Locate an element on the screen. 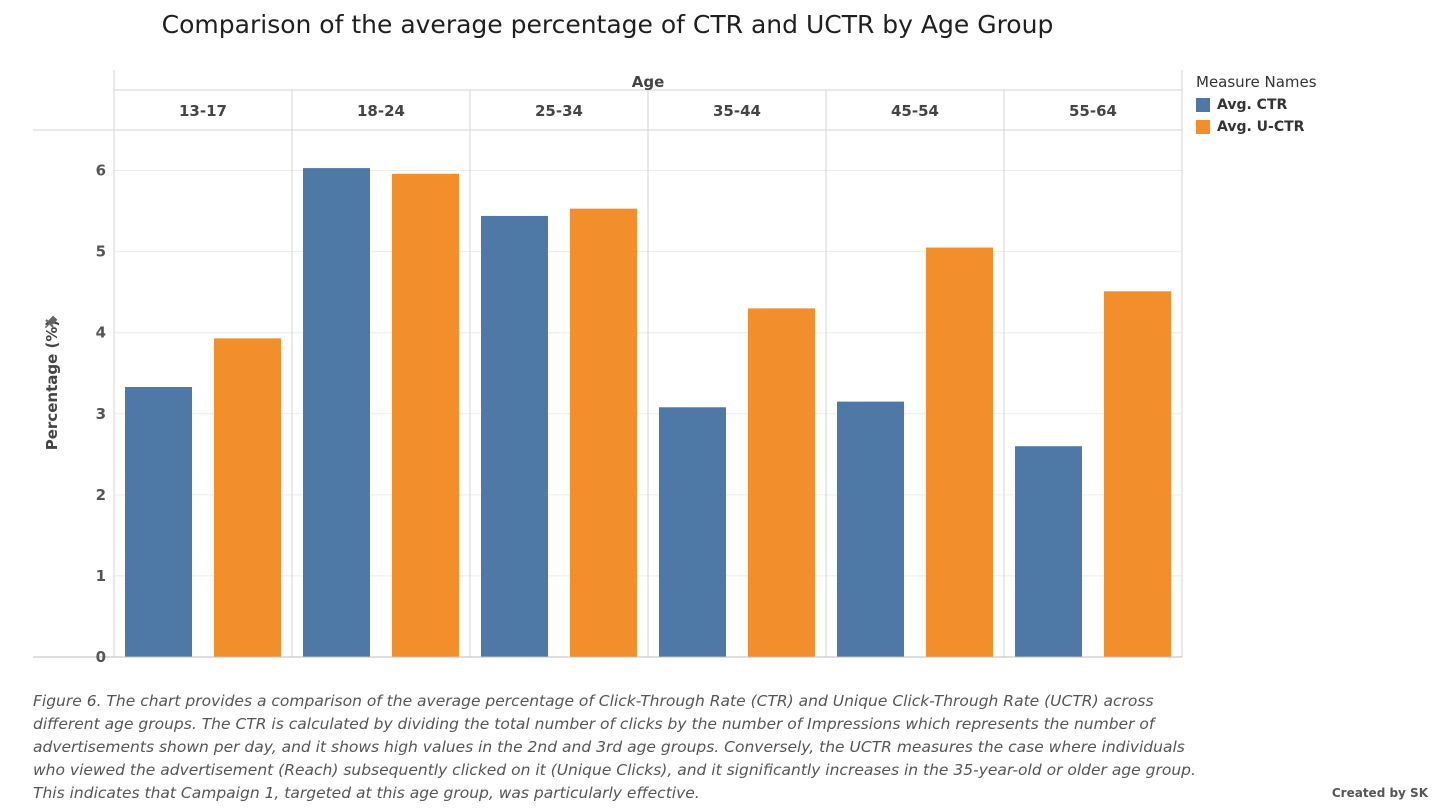  legend-item-uctr: Avg. U-CTR is located at coordinates (1256, 127).